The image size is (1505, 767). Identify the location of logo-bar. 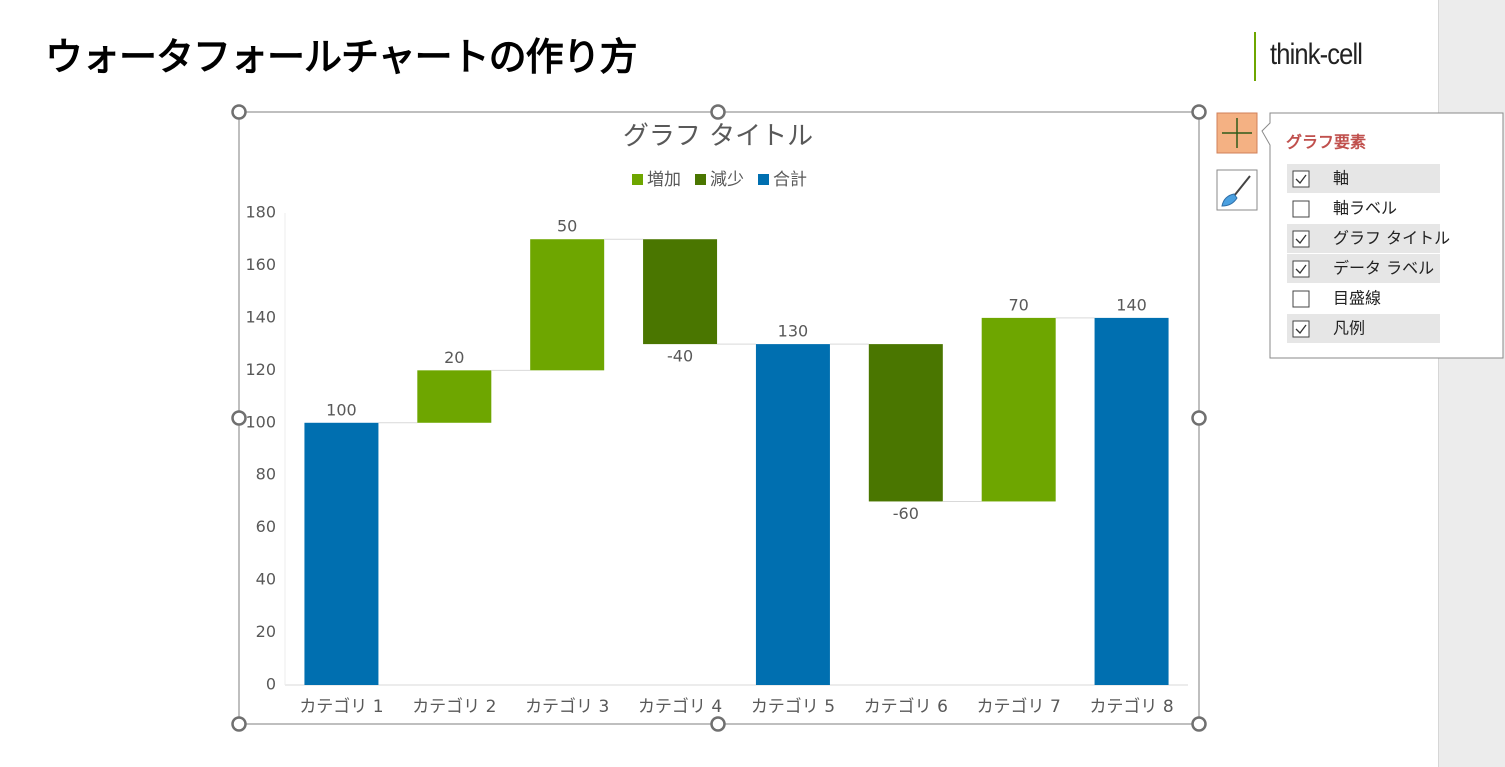
(1255, 56).